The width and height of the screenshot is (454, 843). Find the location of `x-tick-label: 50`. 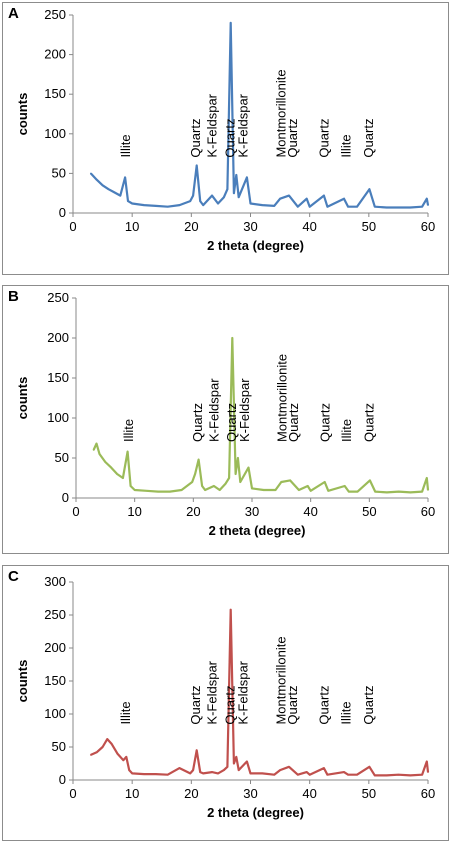

x-tick-label: 50 is located at coordinates (369, 511).